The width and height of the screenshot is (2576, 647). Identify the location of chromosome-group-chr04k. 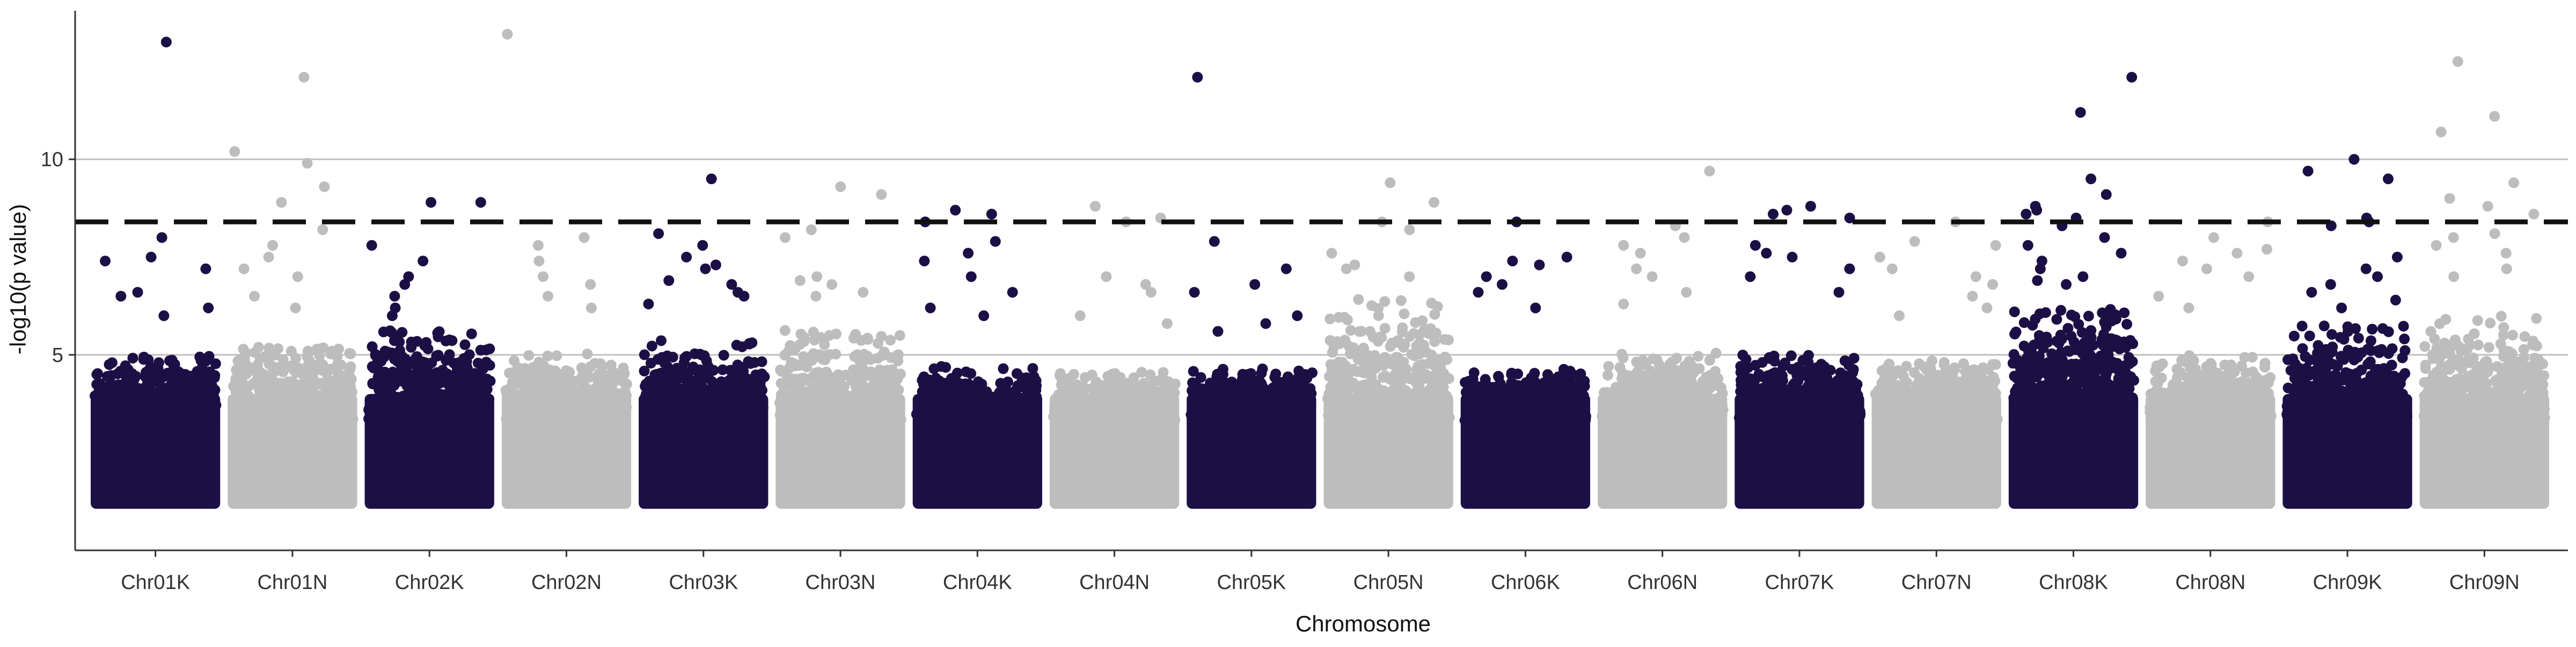
(976, 356).